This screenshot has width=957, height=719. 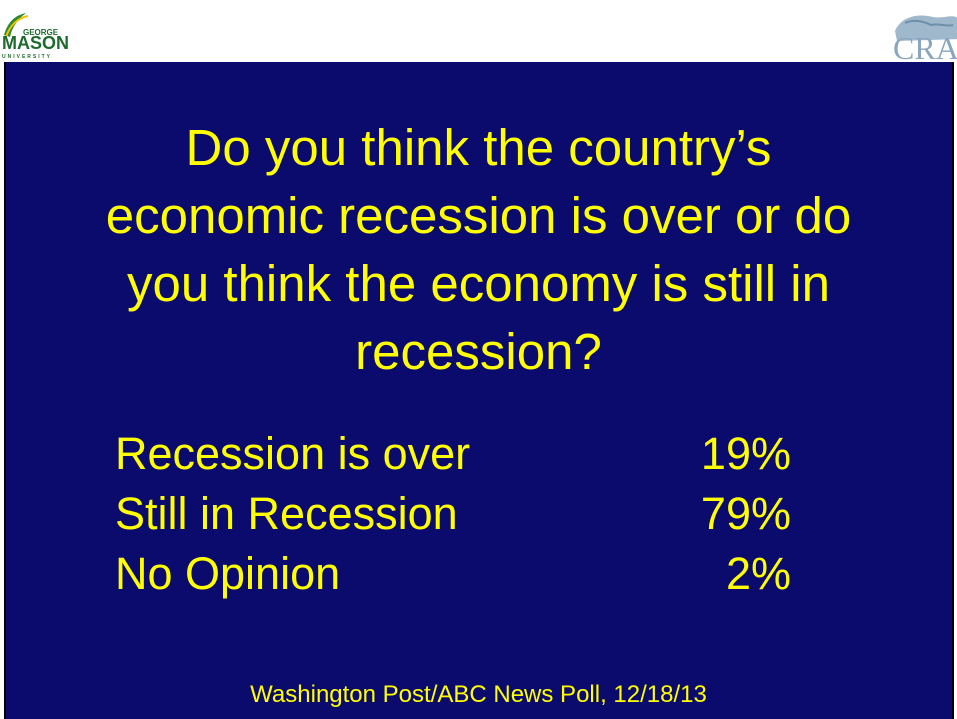 What do you see at coordinates (478, 283) in the screenshot?
I see `question-line: you think the economy is still in` at bounding box center [478, 283].